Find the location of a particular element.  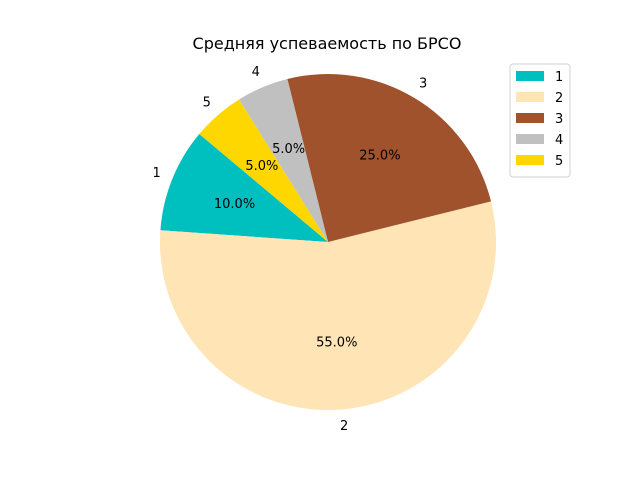

slice-category-label: 5 is located at coordinates (207, 103).